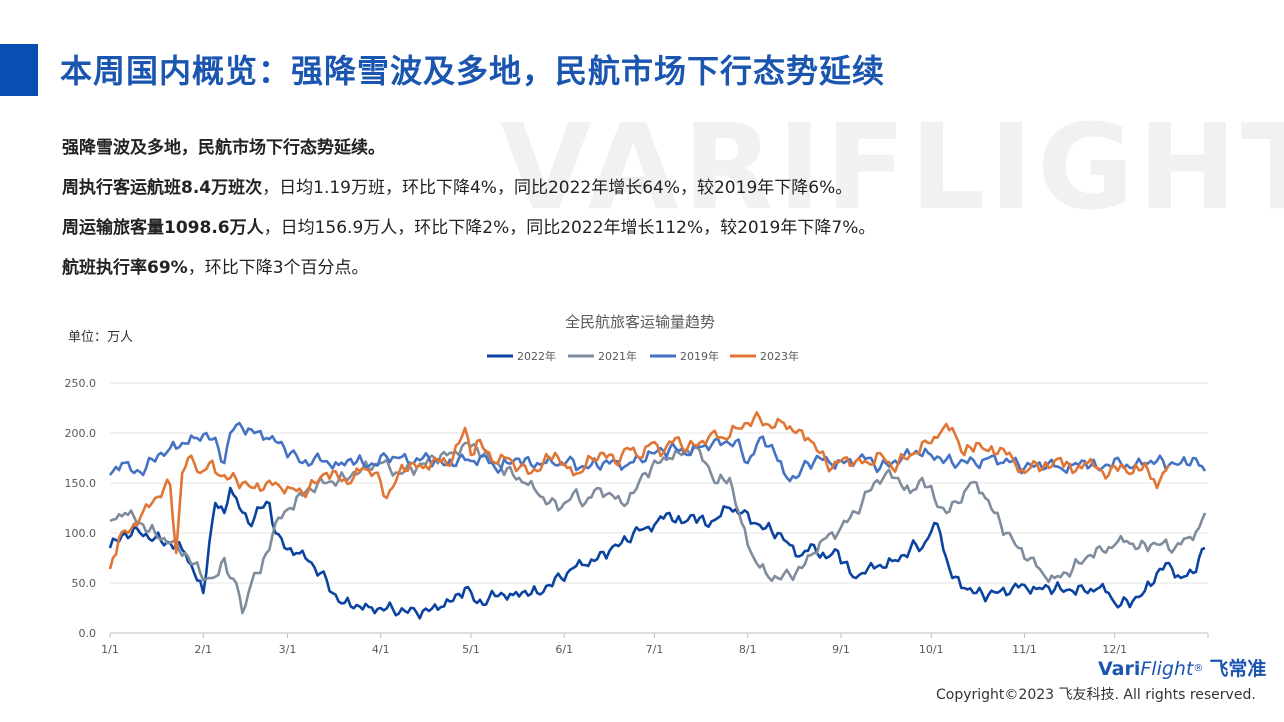 The height and width of the screenshot is (722, 1284). Describe the element at coordinates (643, 356) in the screenshot. I see `chart-legend: 2022年 2021年 2019年 2023年` at that location.